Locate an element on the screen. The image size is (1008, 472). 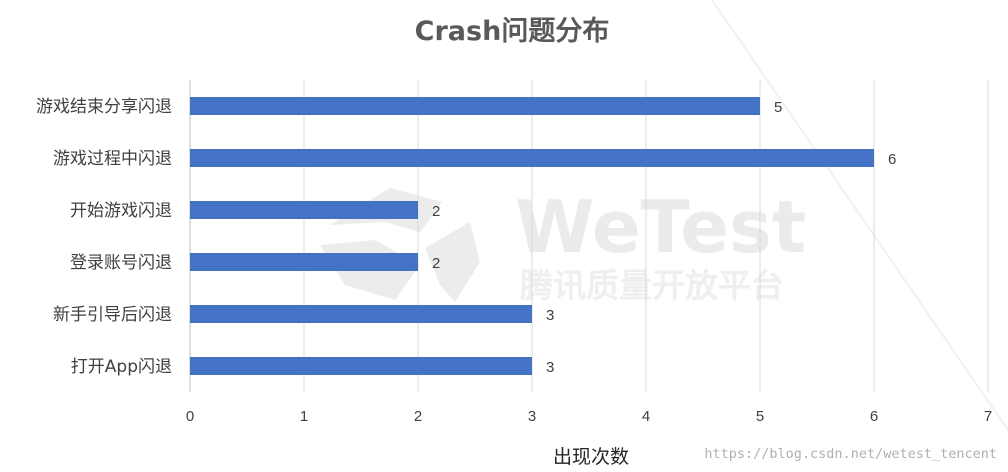
category-label: 打开App闪退 is located at coordinates (121, 367).